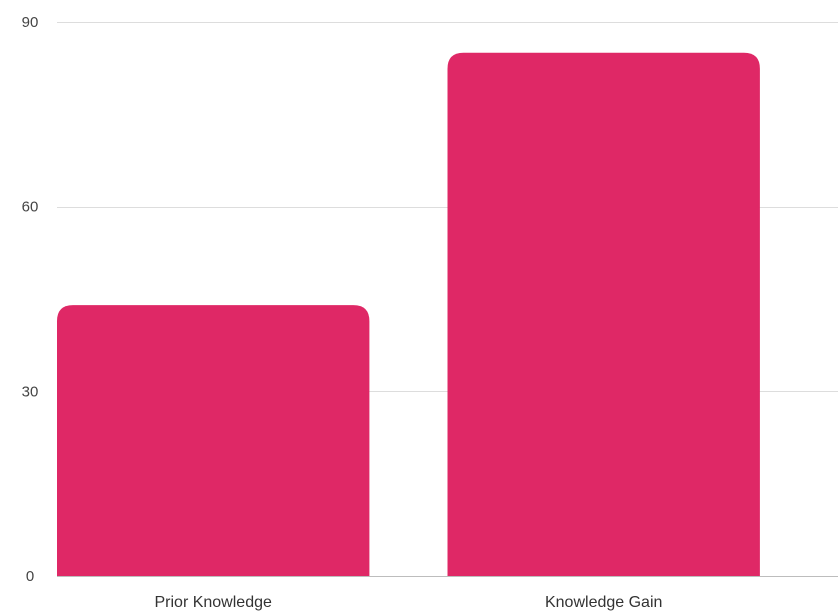 The height and width of the screenshot is (616, 838). I want to click on y-tick-label-60: 60, so click(30, 207).